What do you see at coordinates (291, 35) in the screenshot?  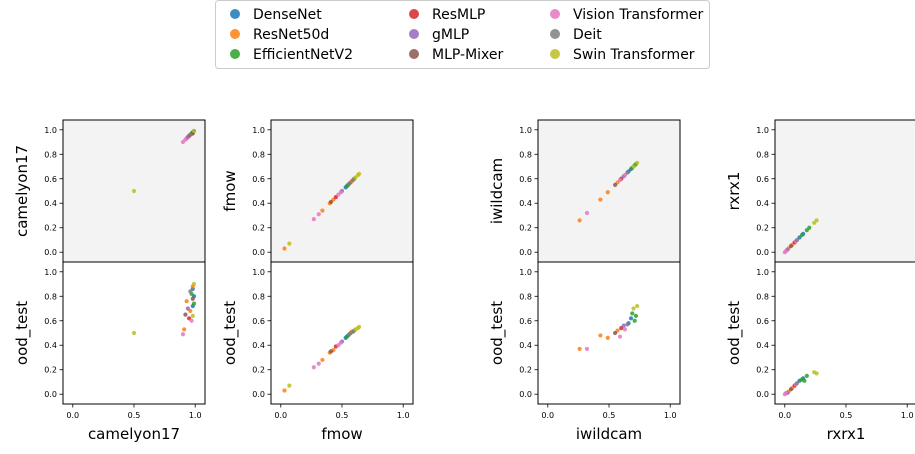 I see `legend-label: ResNet50d` at bounding box center [291, 35].